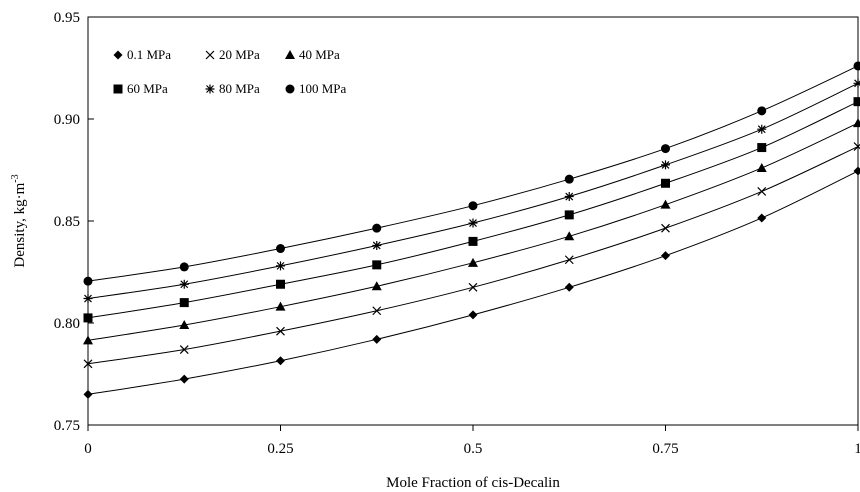  I want to click on y-tick-label: 0.95, so click(67, 18).